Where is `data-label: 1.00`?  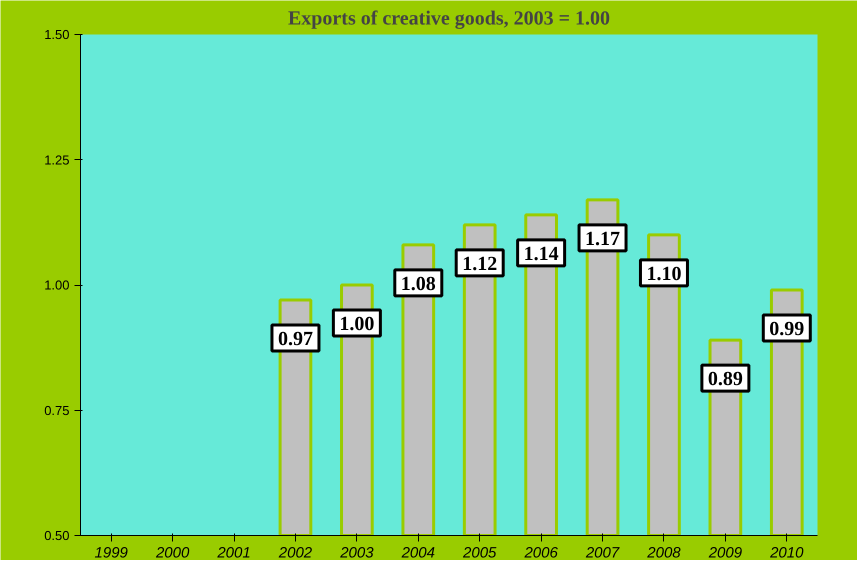 data-label: 1.00 is located at coordinates (356, 324).